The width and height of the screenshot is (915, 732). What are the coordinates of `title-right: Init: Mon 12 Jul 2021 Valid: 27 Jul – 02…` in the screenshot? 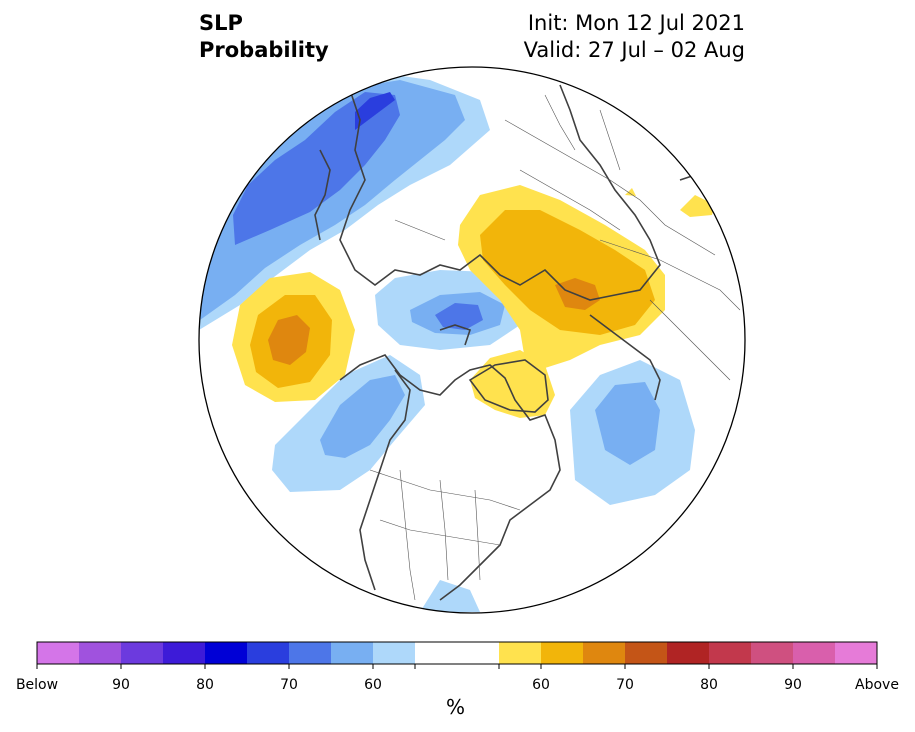 It's located at (634, 37).